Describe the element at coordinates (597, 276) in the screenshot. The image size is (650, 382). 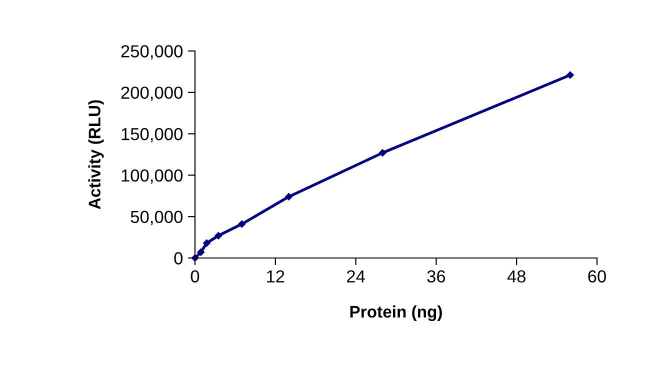
I see `x-tick-label: 60` at that location.